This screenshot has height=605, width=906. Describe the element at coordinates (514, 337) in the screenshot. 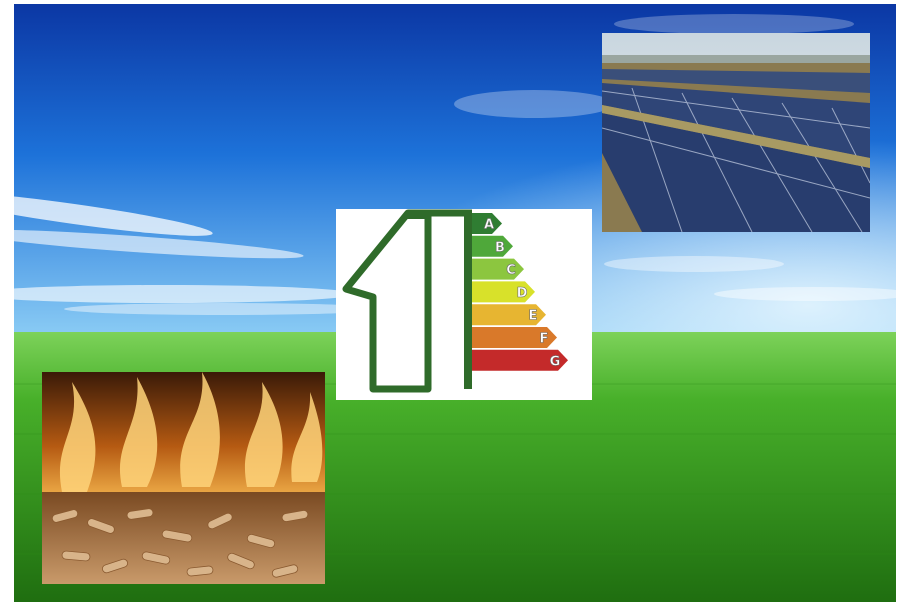

I see `rating-bar-f: F` at that location.